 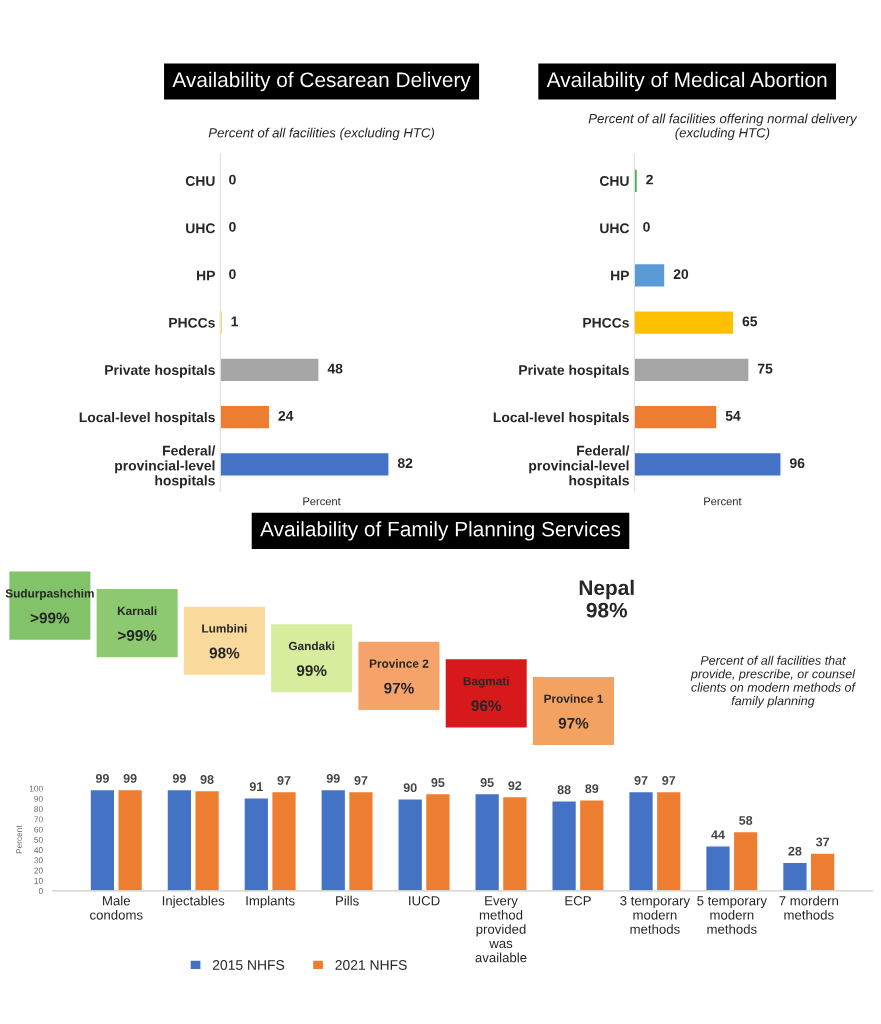 What do you see at coordinates (486, 682) in the screenshot?
I see `category-label: Bagmati` at bounding box center [486, 682].